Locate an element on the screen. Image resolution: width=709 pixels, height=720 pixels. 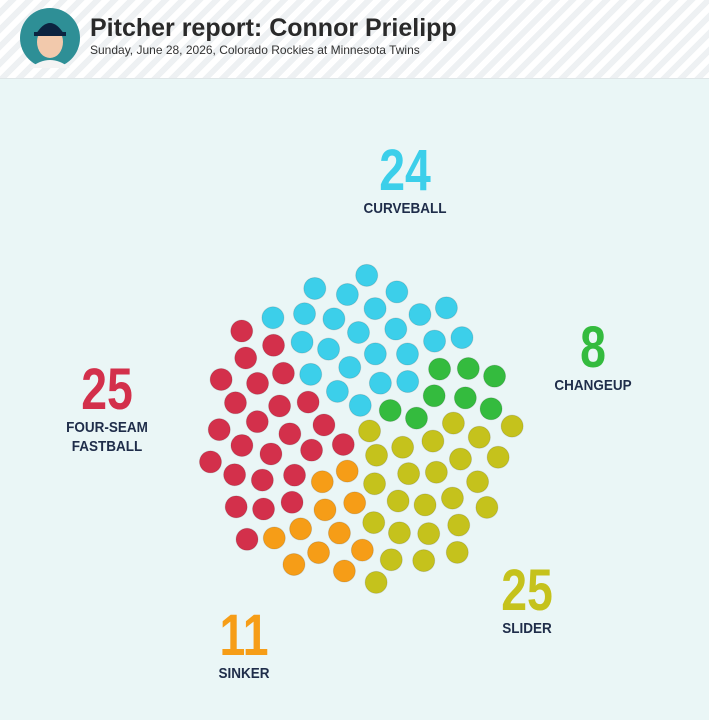
pitch-name: SLIDER is located at coordinates (527, 628).